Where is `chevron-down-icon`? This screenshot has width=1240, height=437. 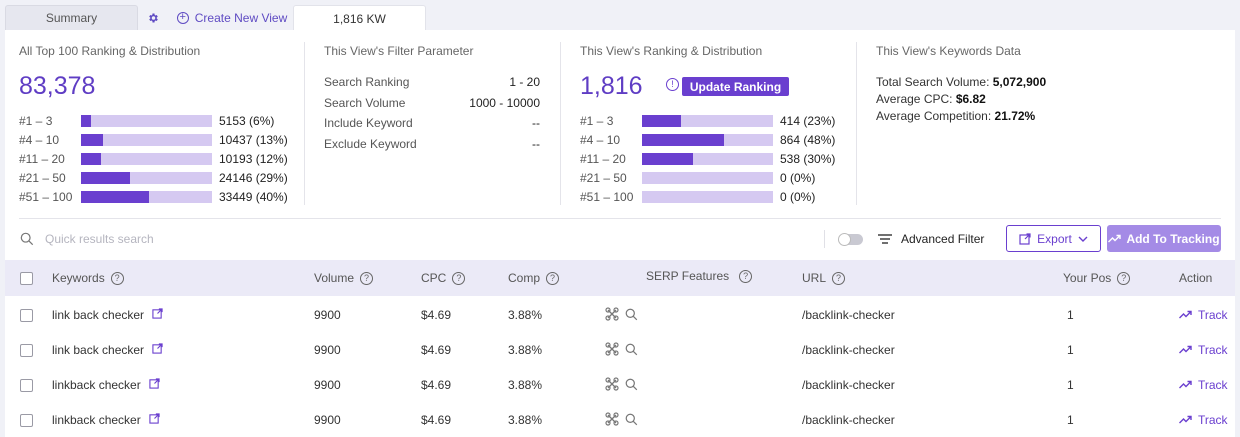
chevron-down-icon is located at coordinates (1083, 239).